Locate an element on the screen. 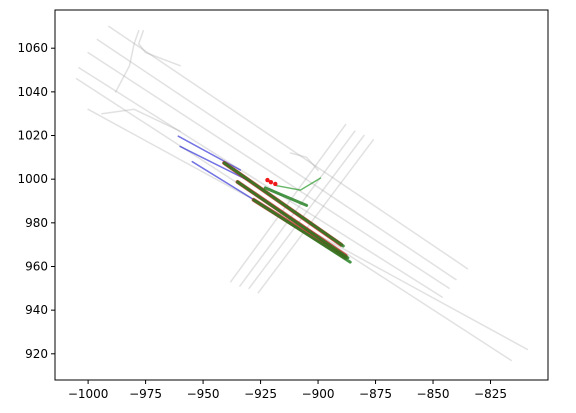  y-tick-label: 940 is located at coordinates (36, 310).